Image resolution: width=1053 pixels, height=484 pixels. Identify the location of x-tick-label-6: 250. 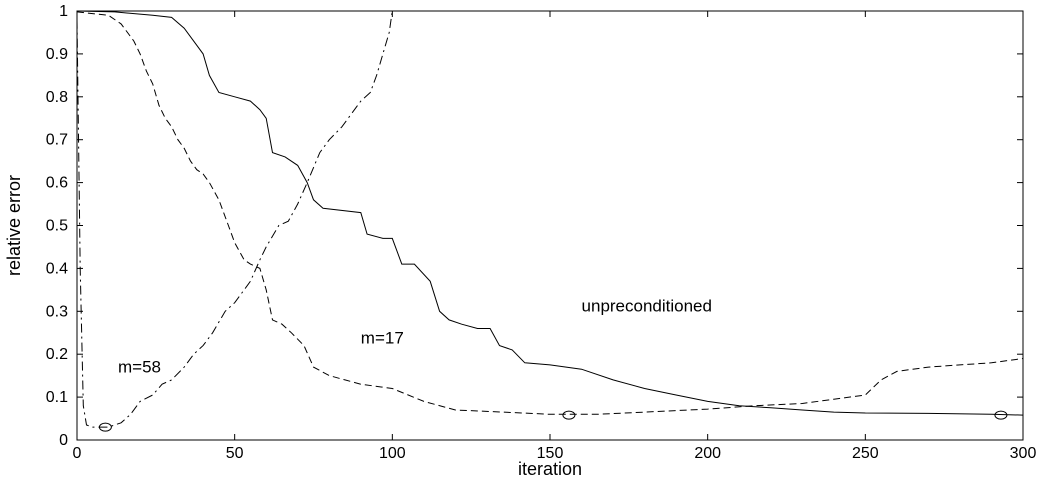
(865, 453).